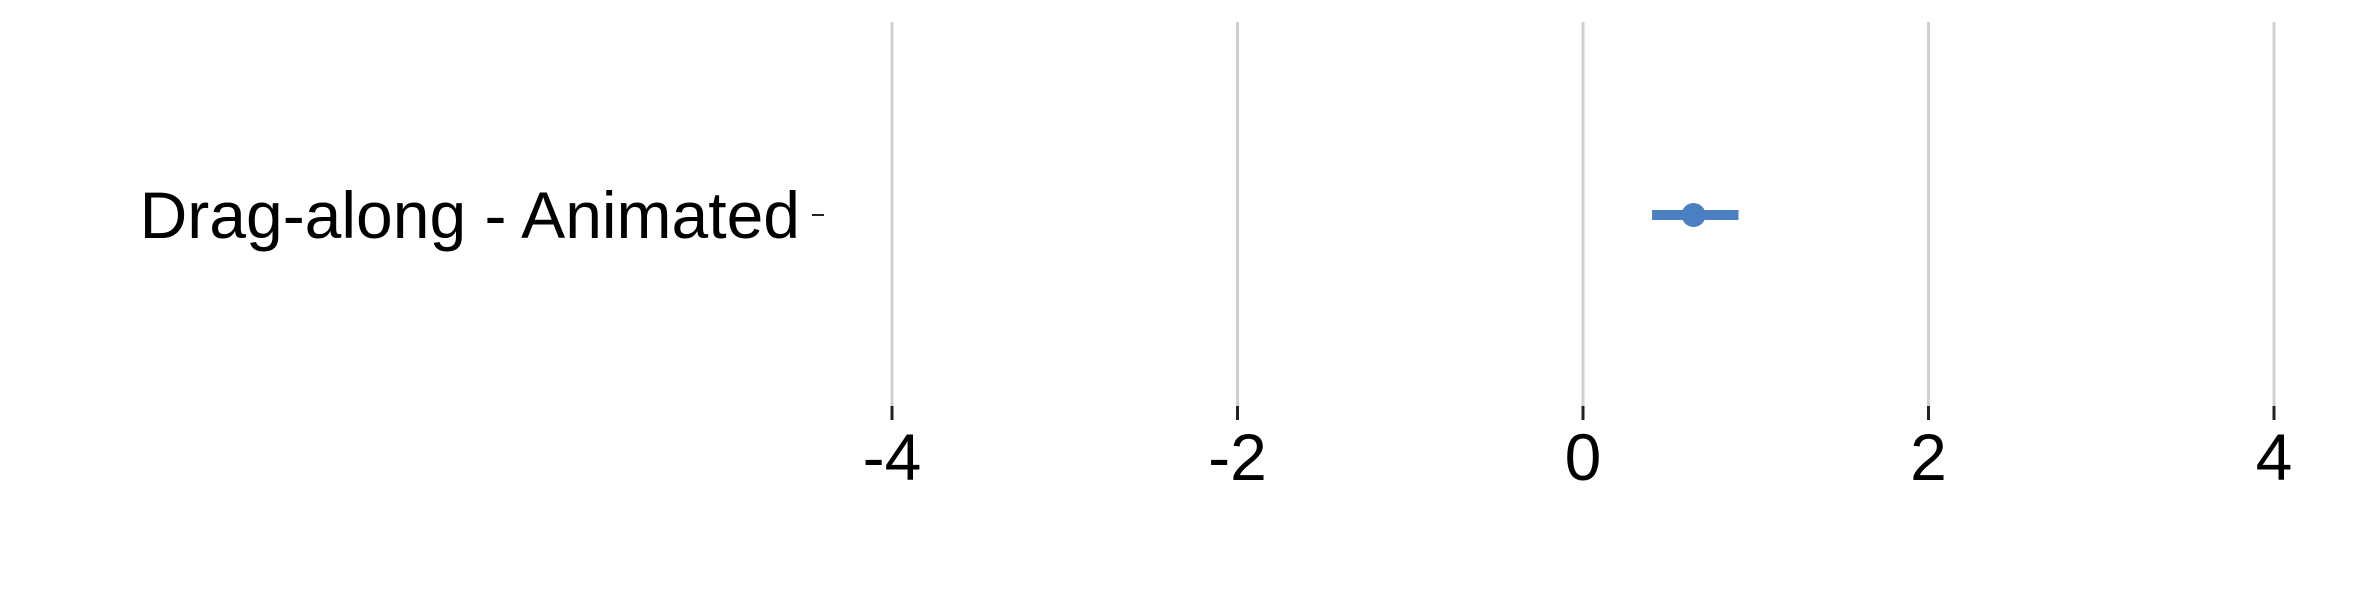  Describe the element at coordinates (470, 215) in the screenshot. I see `row-label-0: Drag-along - Animated` at that location.